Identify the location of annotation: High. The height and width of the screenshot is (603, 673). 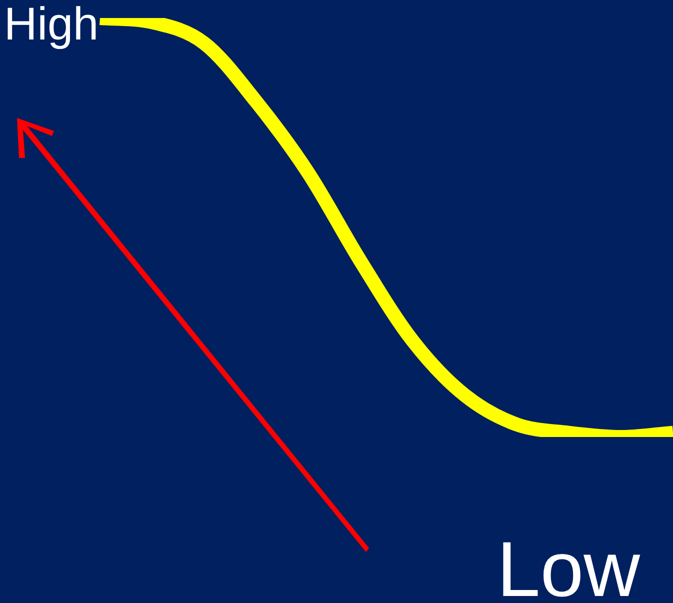
(51, 25).